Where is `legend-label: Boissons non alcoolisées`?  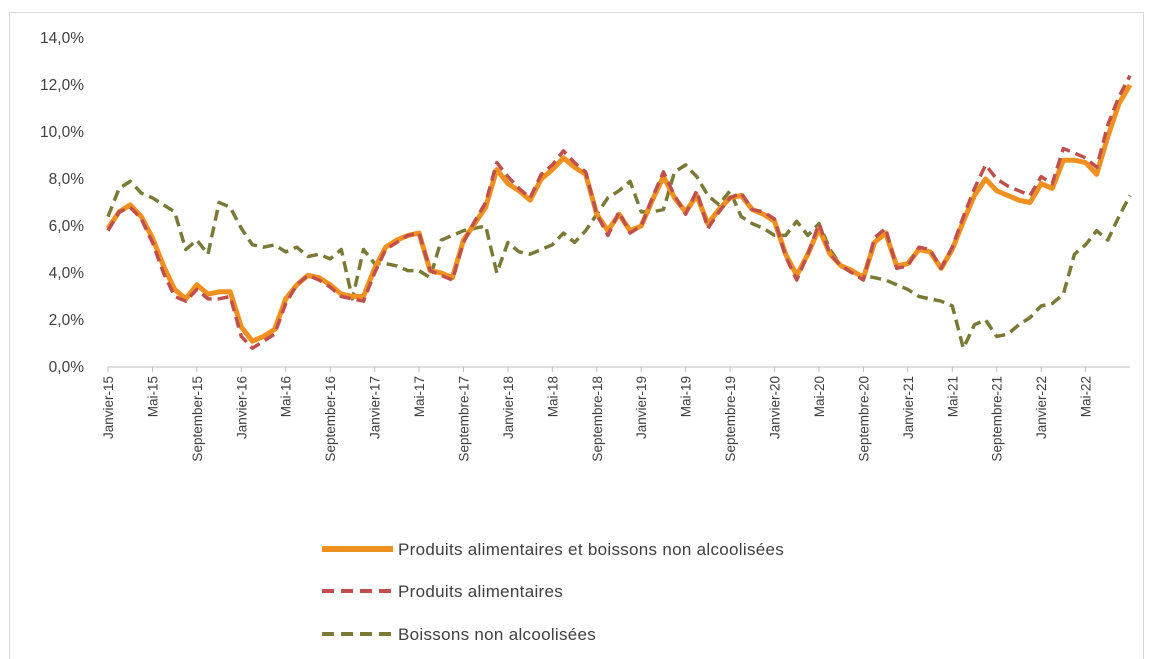
legend-label: Boissons non alcoolisées is located at coordinates (497, 634).